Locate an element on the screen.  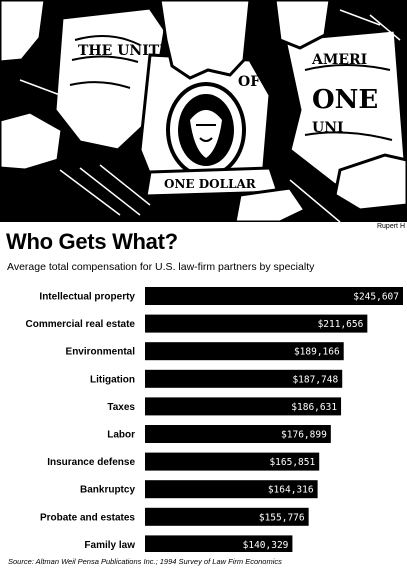
category-label: Bankruptcy is located at coordinates (107, 490).